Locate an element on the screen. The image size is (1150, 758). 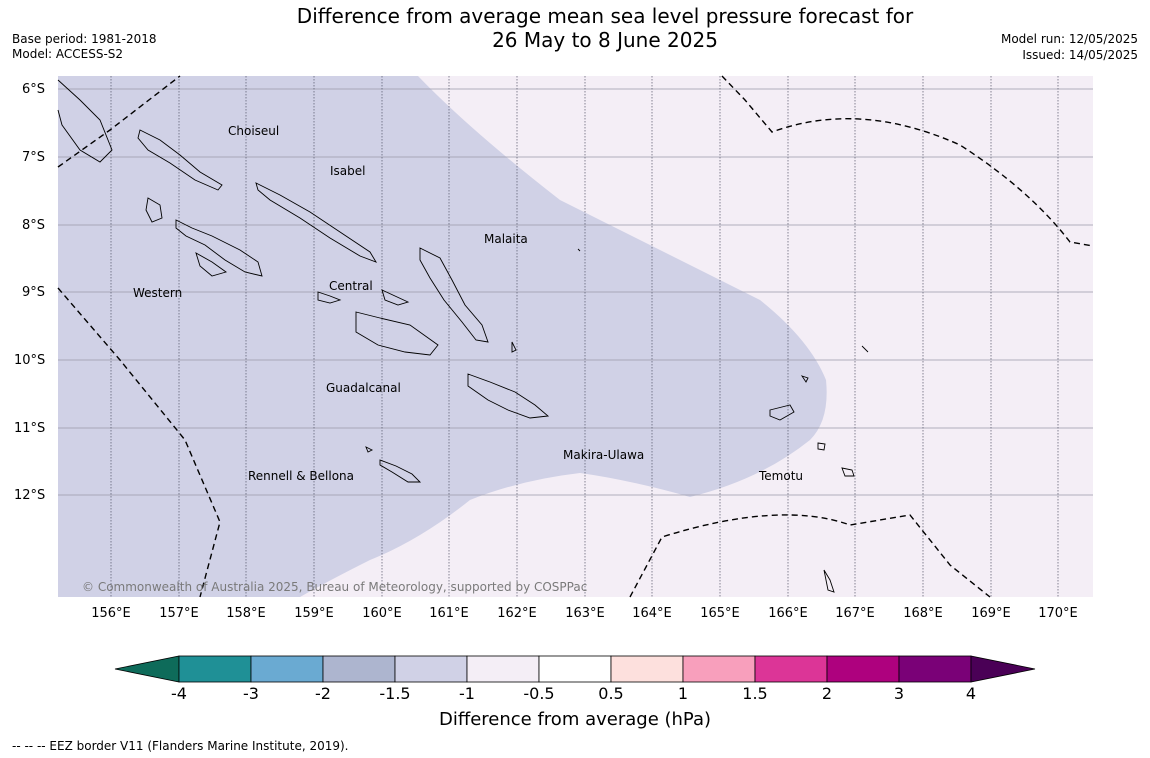
model-run: Model run: 12/05/2025 is located at coordinates (1069, 39).